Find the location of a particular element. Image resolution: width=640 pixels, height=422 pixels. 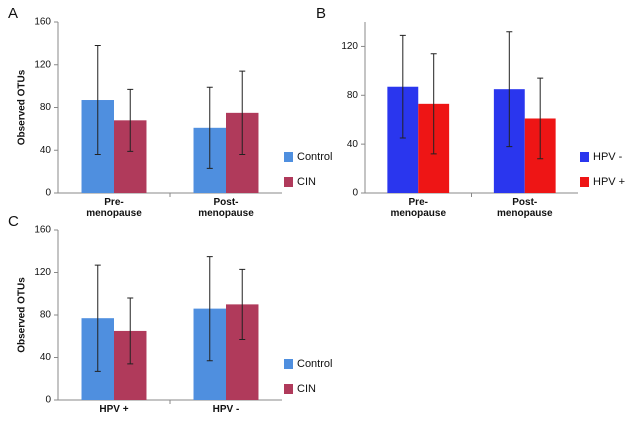

legend-label: HPV + is located at coordinates (609, 182).